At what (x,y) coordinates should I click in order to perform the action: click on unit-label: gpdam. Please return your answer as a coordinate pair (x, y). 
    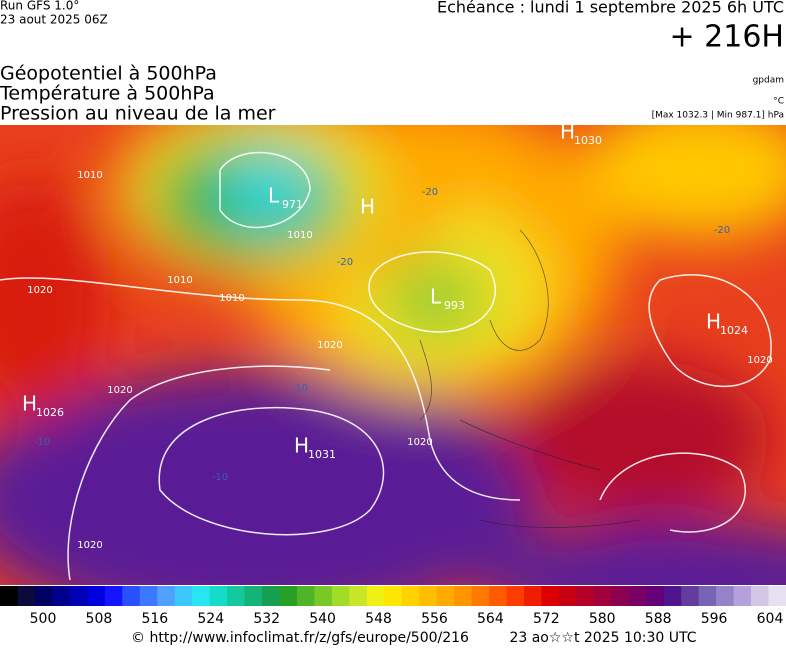
    Looking at the image, I should click on (768, 81).